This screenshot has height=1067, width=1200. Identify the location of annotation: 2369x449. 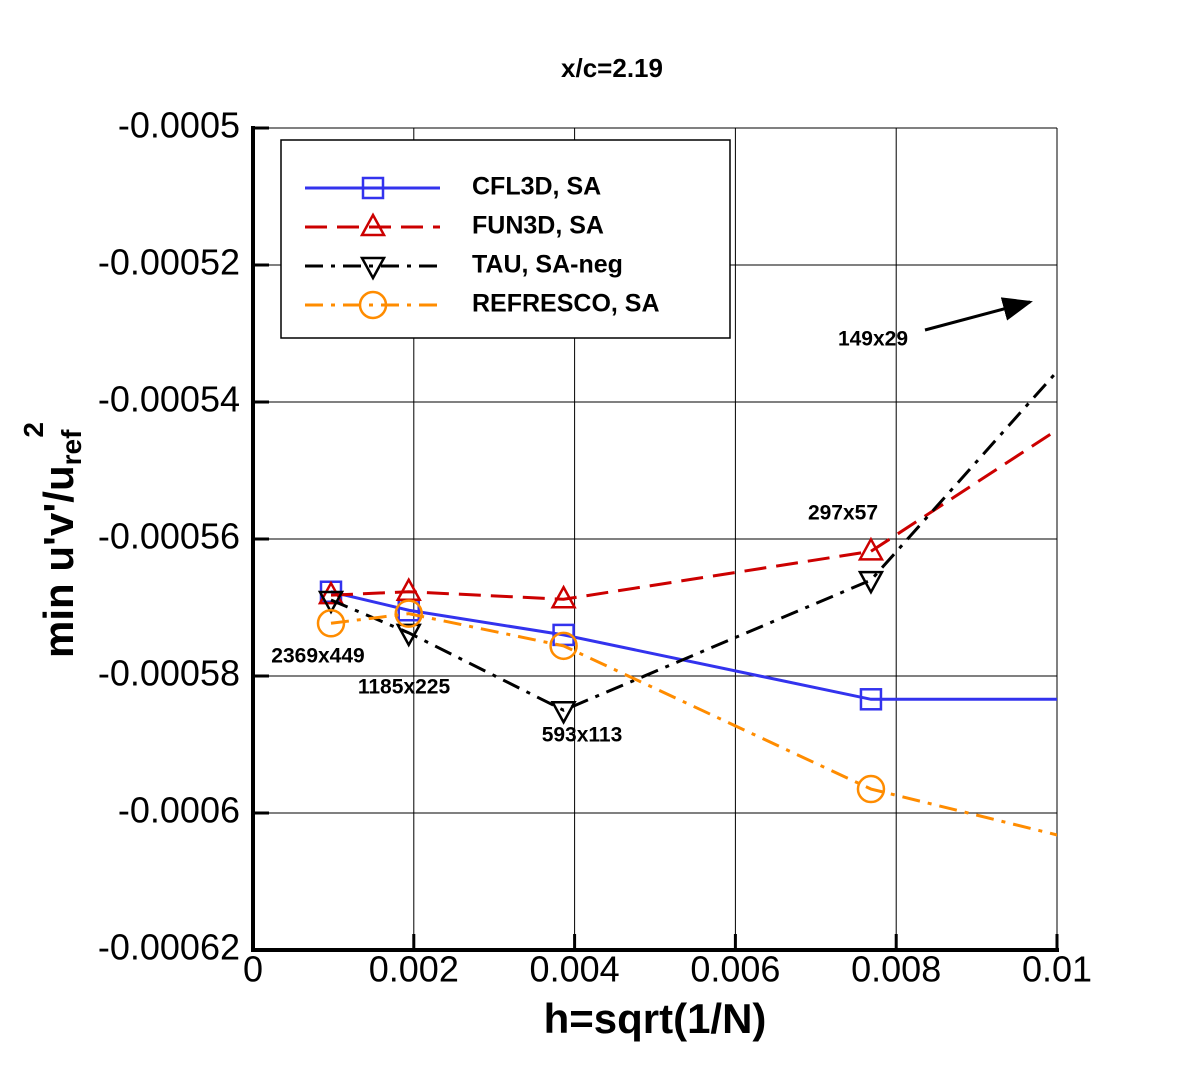
(317, 656).